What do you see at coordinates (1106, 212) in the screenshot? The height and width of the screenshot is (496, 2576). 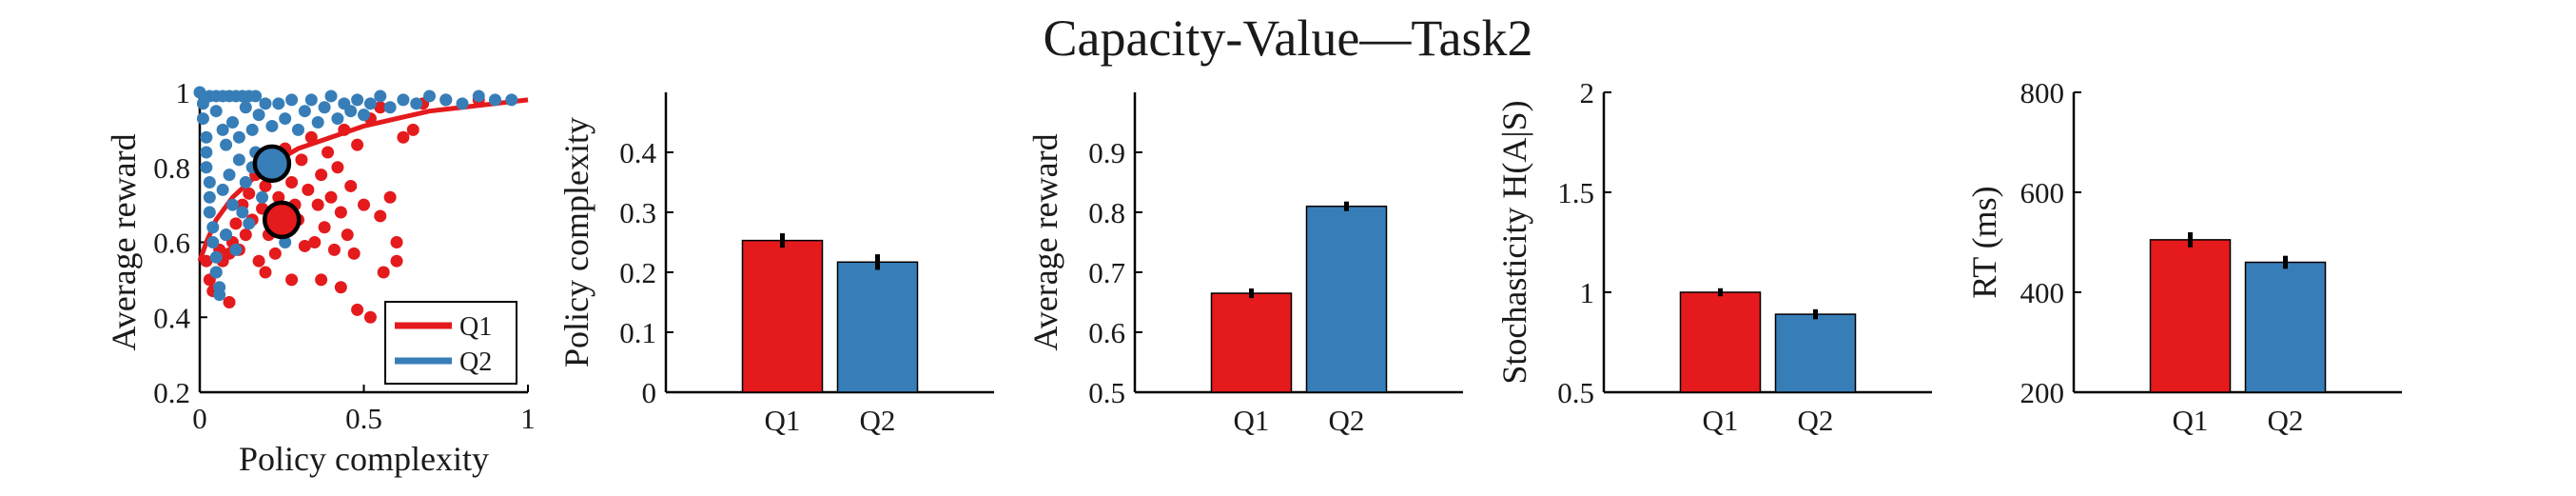 I see `y-tick-label: 0.8` at bounding box center [1106, 212].